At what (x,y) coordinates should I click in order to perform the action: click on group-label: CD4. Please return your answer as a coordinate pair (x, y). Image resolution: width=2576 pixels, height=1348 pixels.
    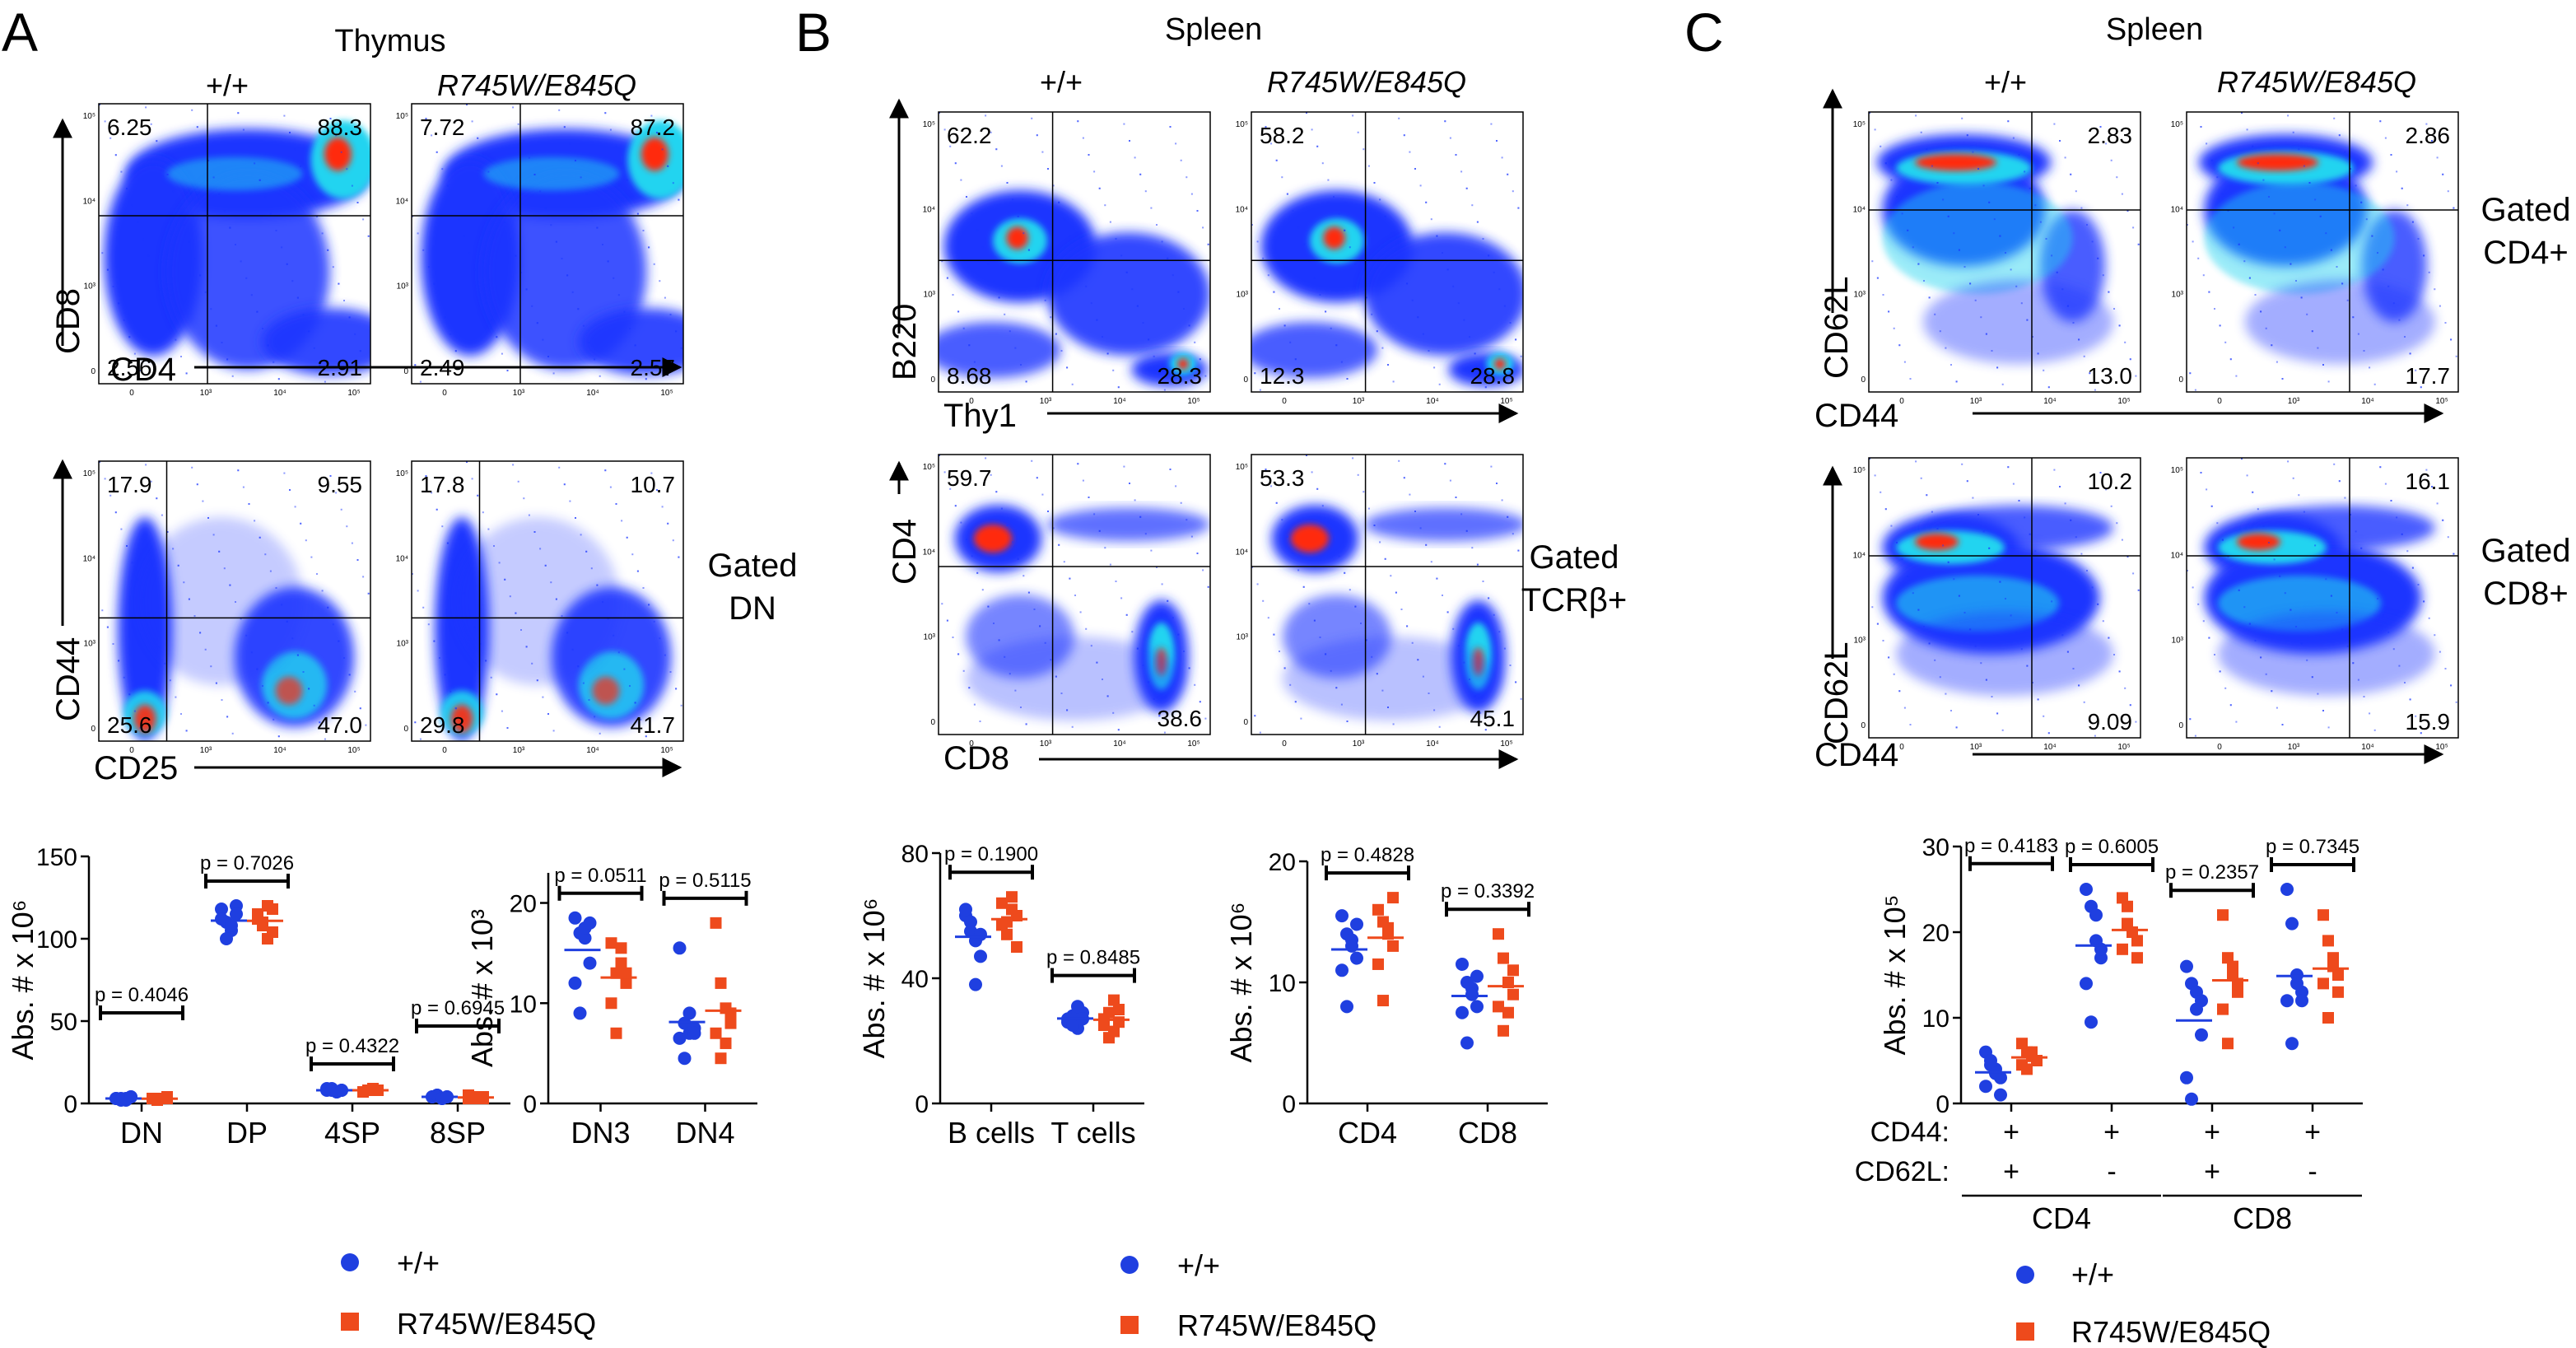
    Looking at the image, I should click on (2061, 1218).